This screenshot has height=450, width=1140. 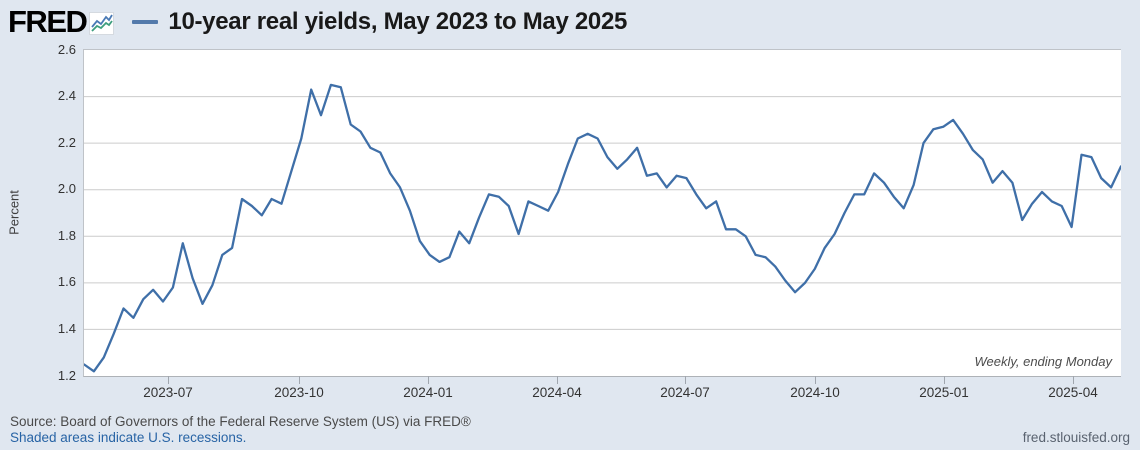 I want to click on fred-logo-sparkline-icon, so click(x=102, y=23).